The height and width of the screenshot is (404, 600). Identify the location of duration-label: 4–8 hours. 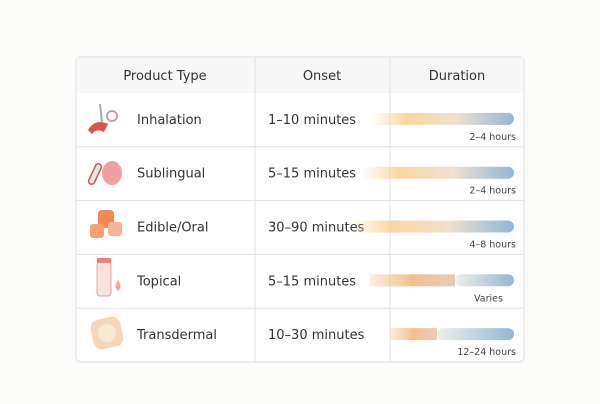
(492, 245).